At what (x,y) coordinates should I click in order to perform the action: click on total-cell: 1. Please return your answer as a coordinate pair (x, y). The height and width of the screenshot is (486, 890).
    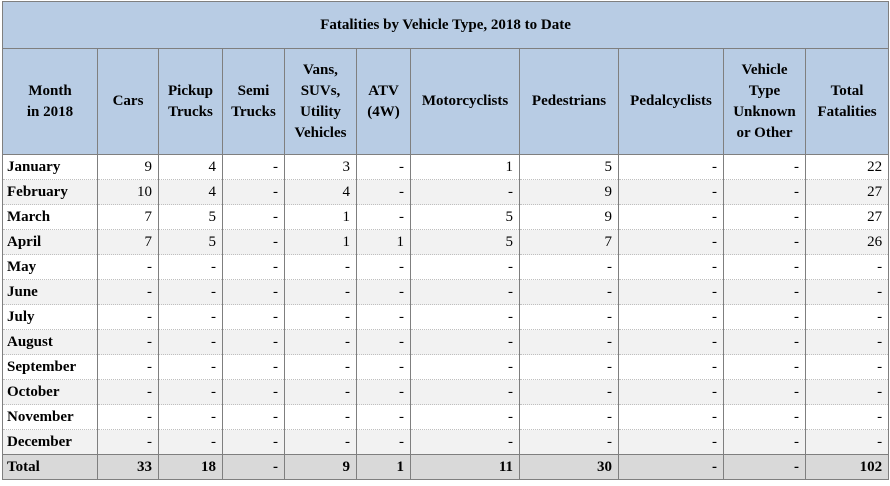
    Looking at the image, I should click on (383, 467).